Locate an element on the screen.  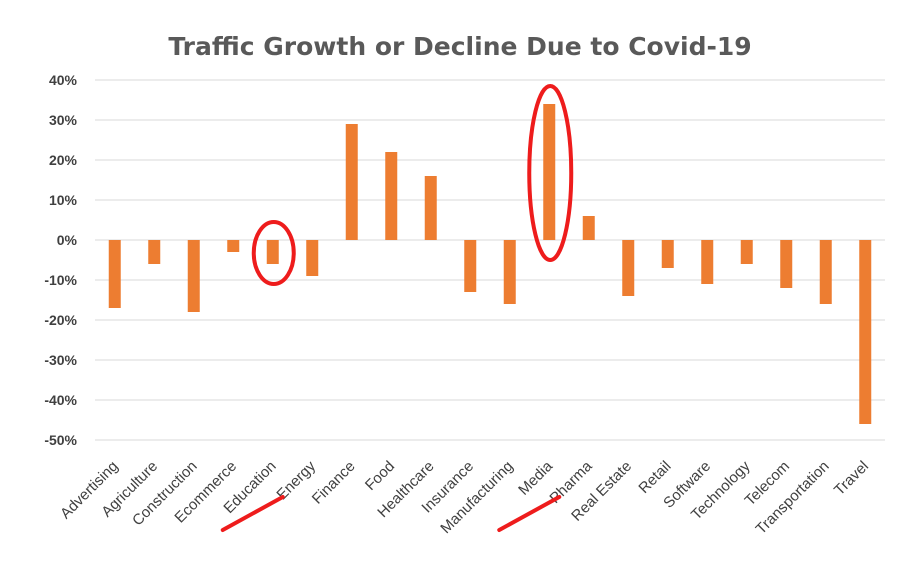
y-tick-label: -50% is located at coordinates (60, 440).